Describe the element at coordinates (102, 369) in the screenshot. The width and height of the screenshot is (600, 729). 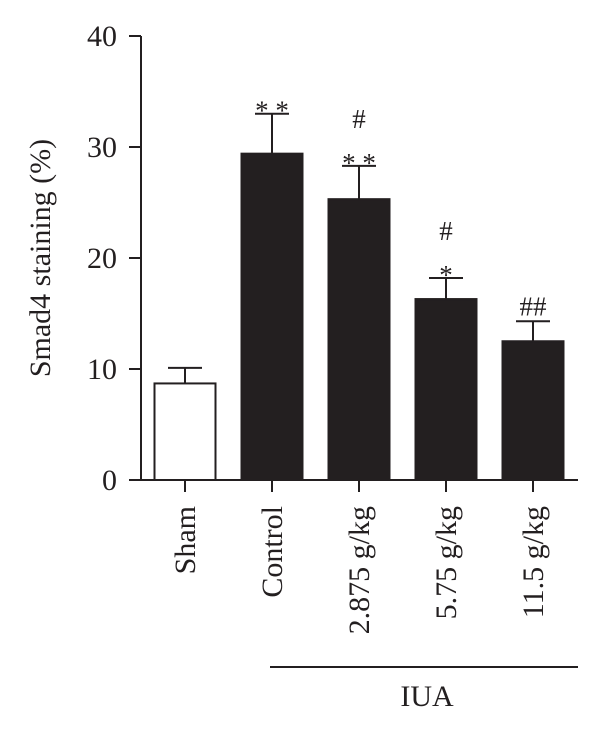
I see `y-tick-label: 10` at that location.